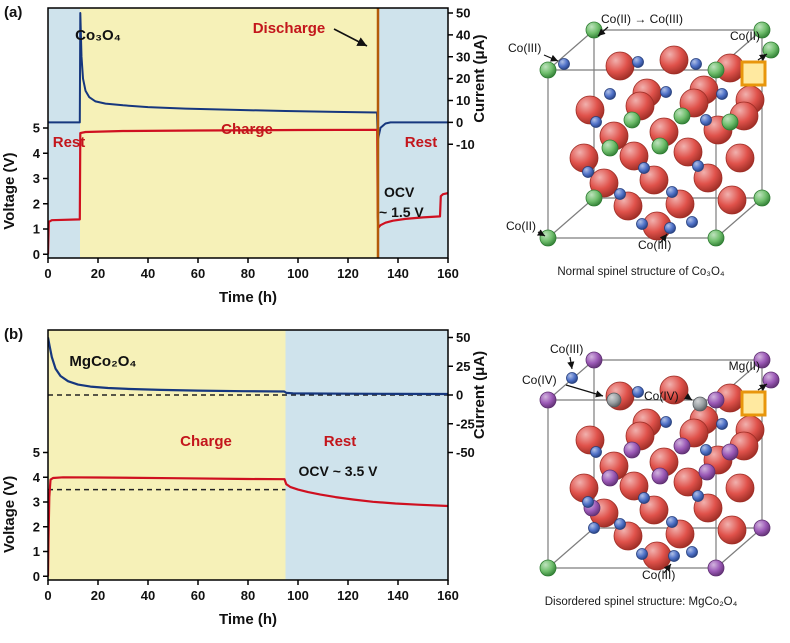 Image resolution: width=790 pixels, height=643 pixels. Describe the element at coordinates (463, 56) in the screenshot. I see `svg-text: 30` at that location.